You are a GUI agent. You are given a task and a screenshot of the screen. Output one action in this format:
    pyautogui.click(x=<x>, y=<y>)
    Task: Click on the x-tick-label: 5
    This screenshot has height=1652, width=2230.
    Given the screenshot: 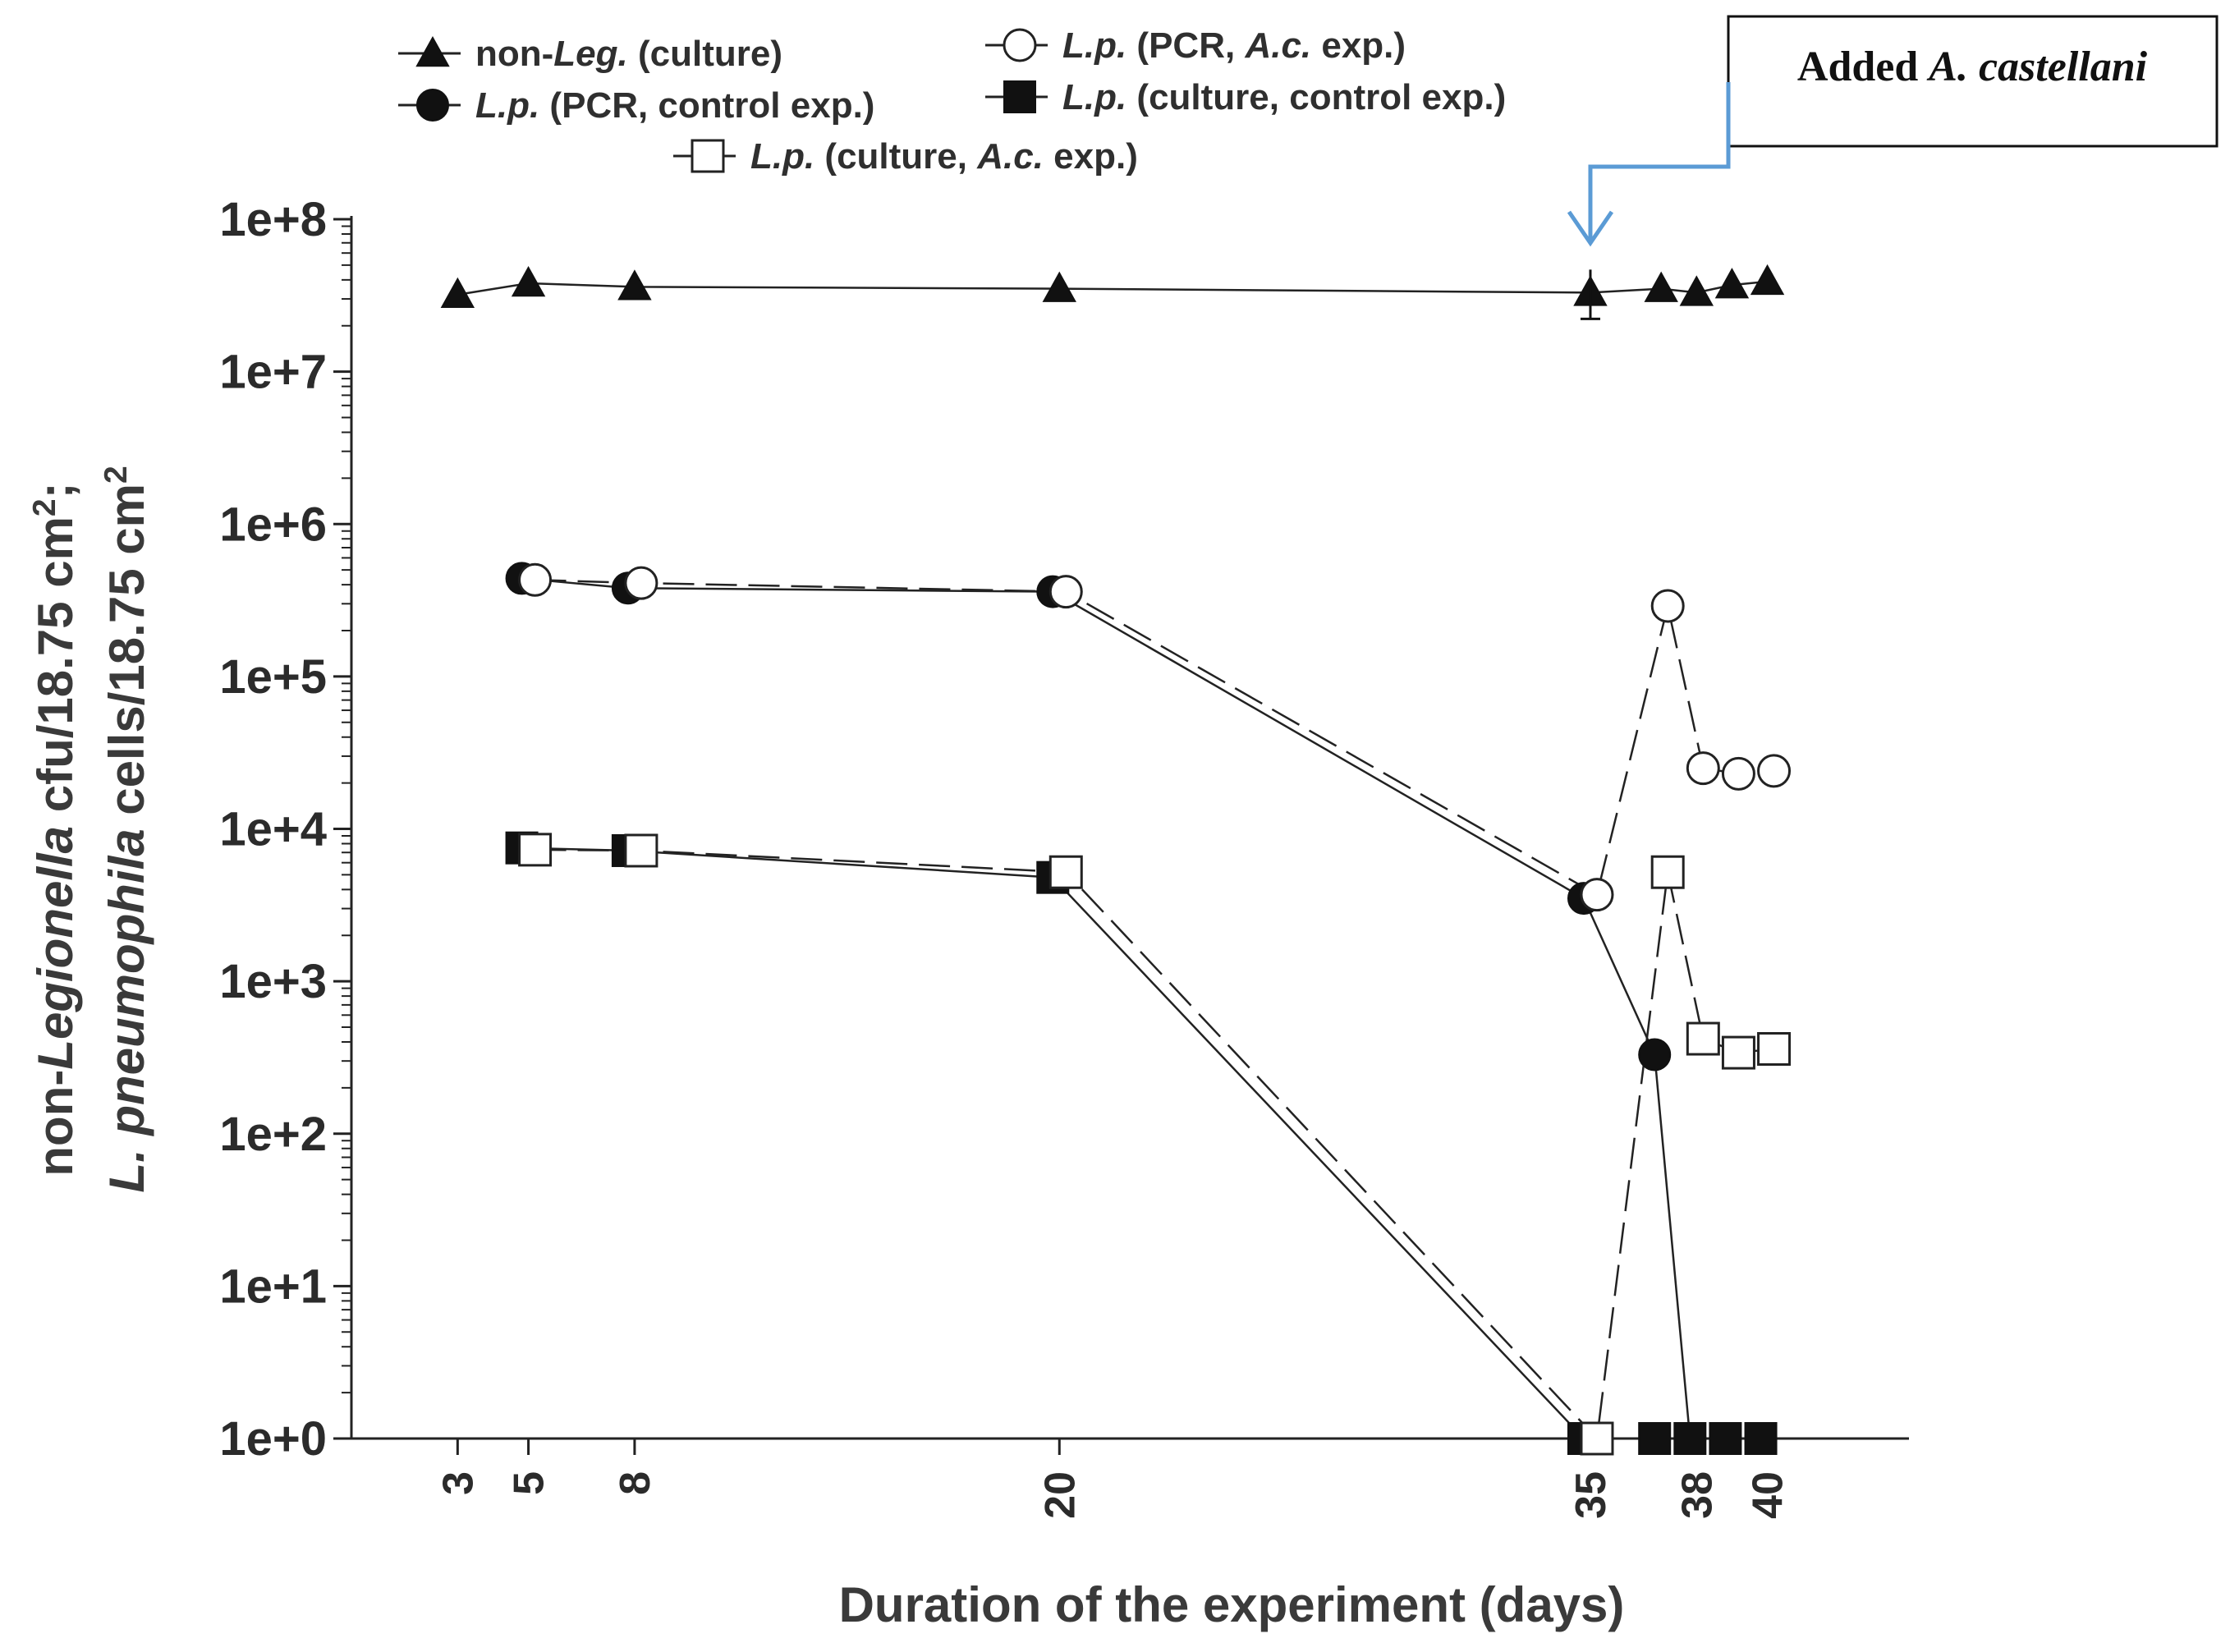 What is the action you would take?
    pyautogui.click(x=529, y=1483)
    